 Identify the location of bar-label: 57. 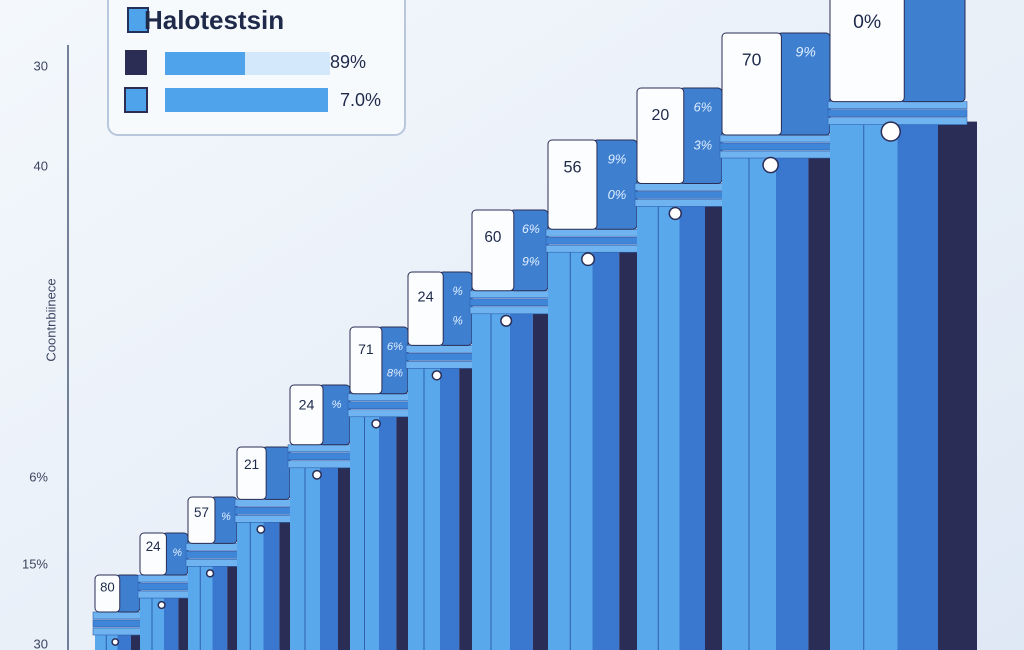
(201, 512).